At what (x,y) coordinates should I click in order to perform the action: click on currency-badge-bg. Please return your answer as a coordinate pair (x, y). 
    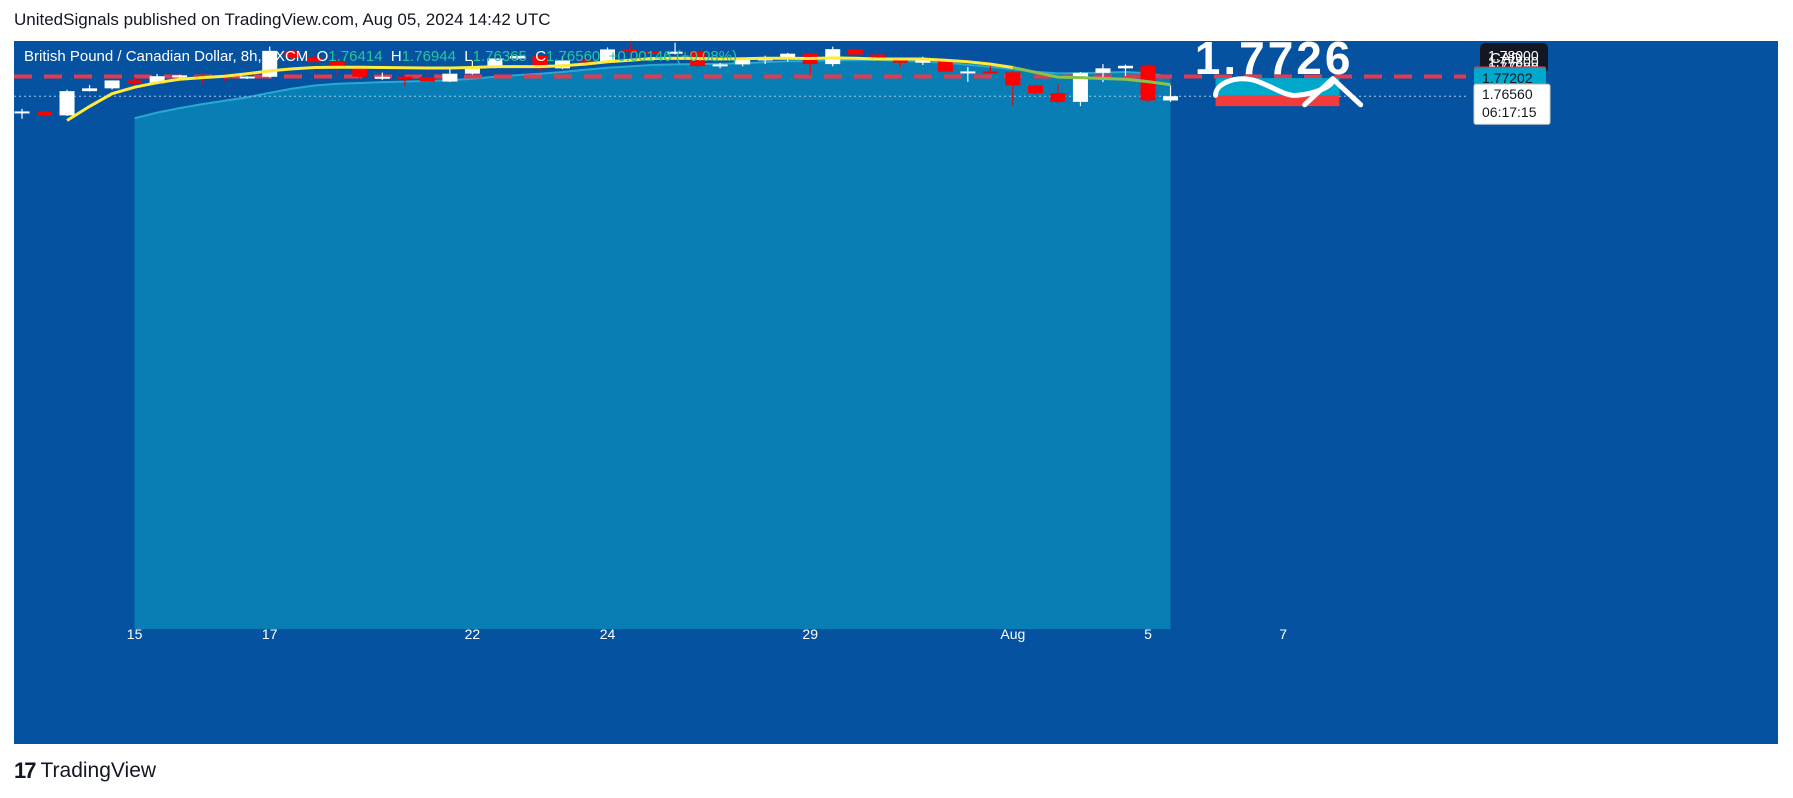
    Looking at the image, I should click on (1514, 58).